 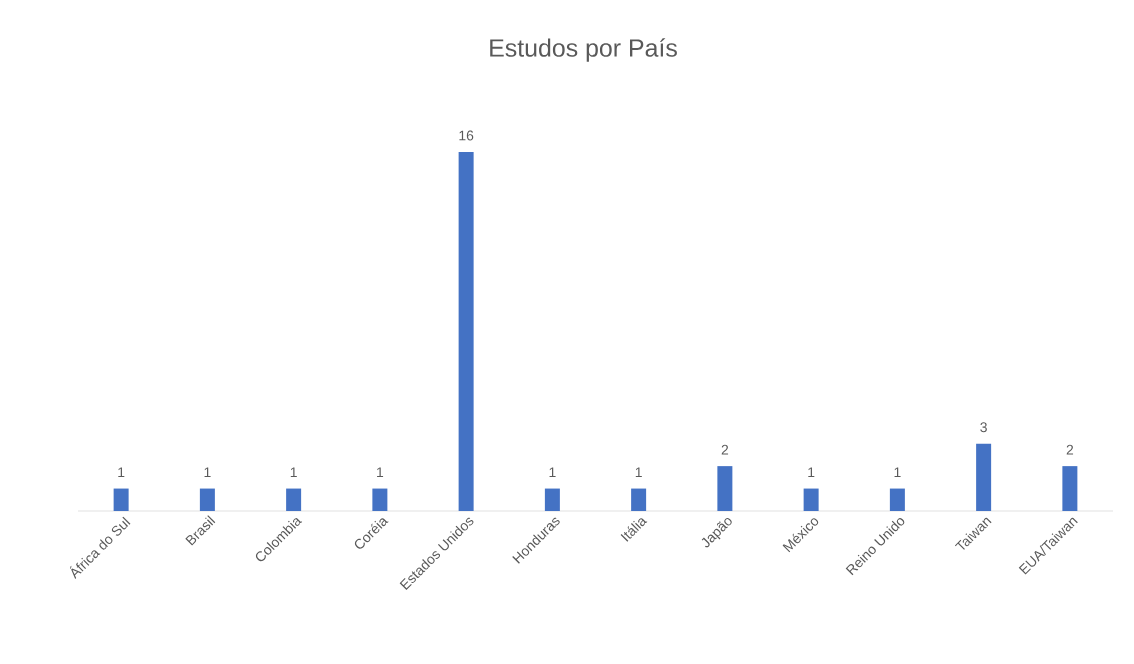 I want to click on data-label: 16, so click(x=466, y=135).